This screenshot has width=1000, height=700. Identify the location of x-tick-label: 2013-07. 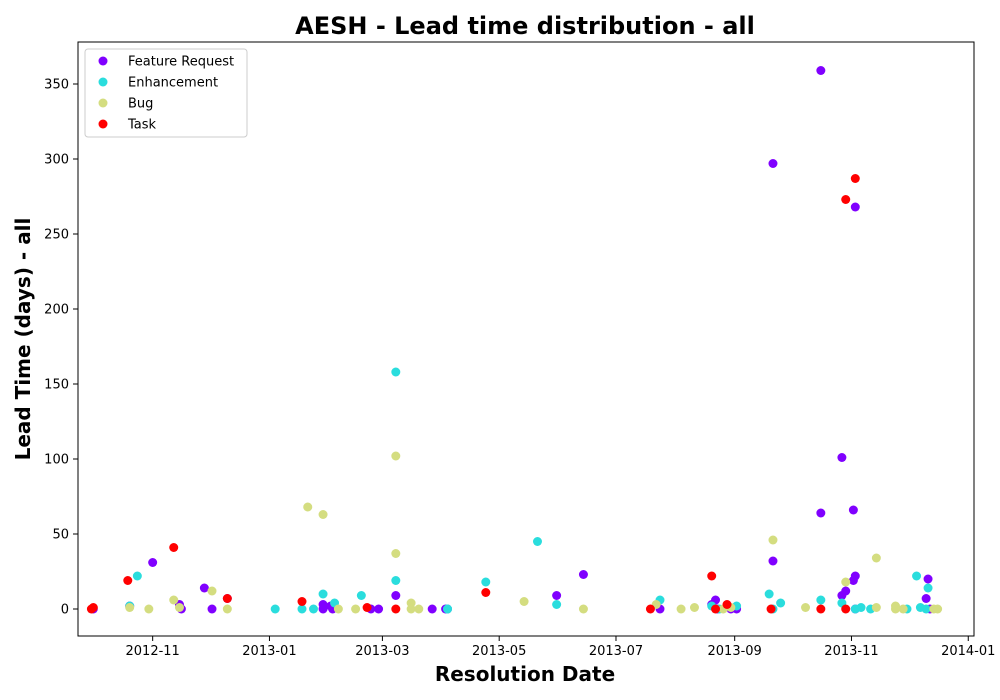
(616, 651).